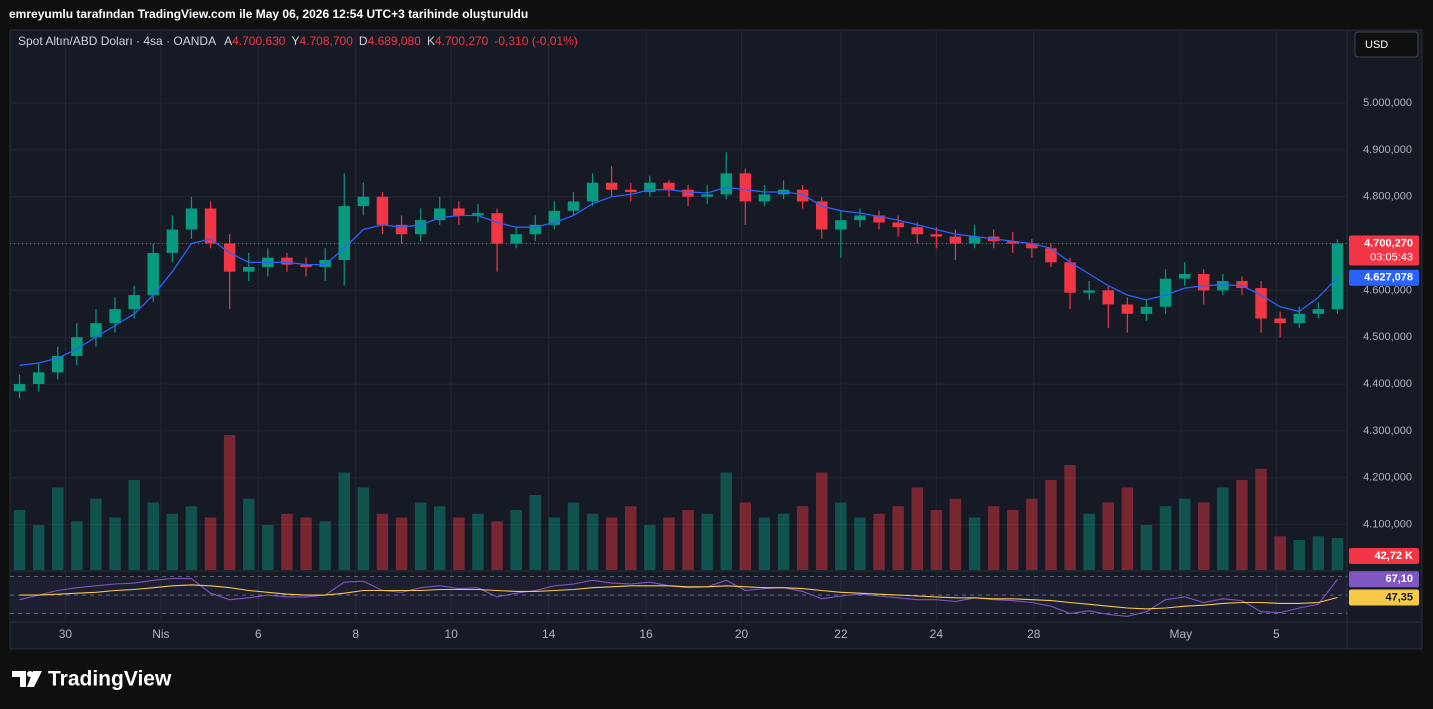 The height and width of the screenshot is (709, 1433). I want to click on ma-label: 4.627,078, so click(1388, 278).